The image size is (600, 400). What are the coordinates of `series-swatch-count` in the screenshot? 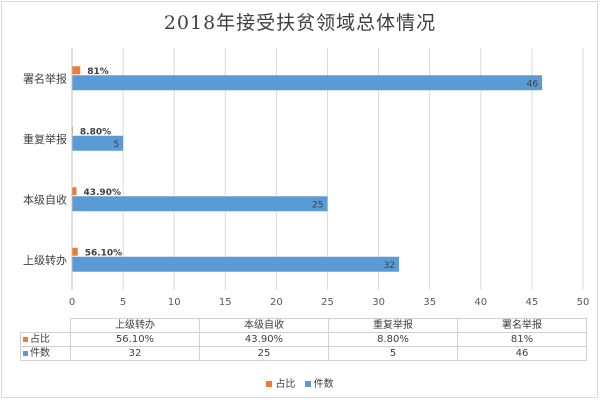 It's located at (25, 353).